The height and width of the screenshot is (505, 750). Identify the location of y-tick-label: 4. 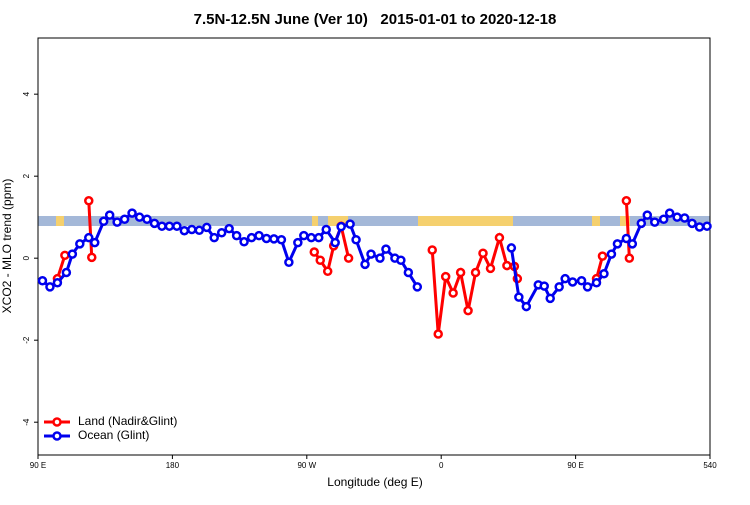
(26, 93).